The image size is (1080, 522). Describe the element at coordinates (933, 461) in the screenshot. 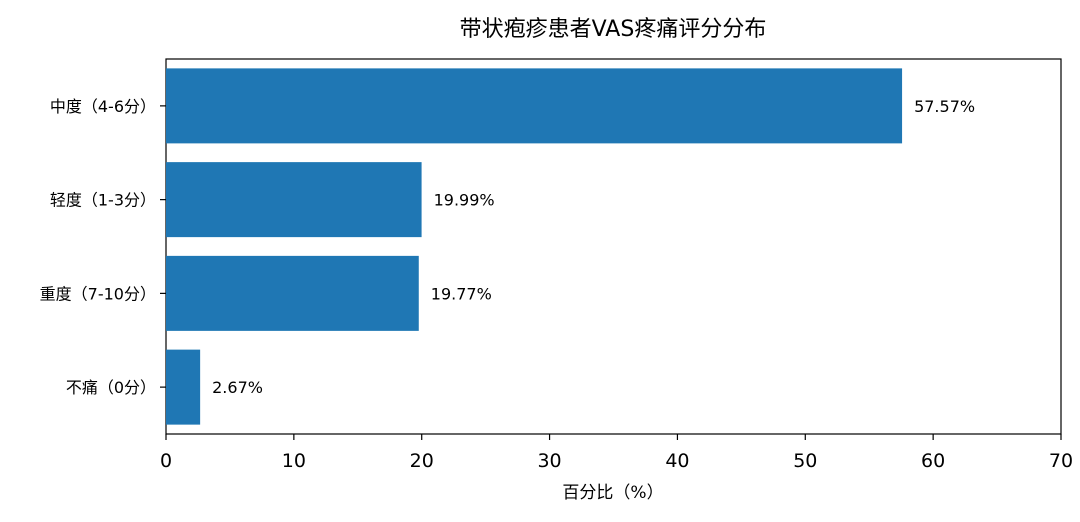

I see `x-tick-label: 60` at that location.